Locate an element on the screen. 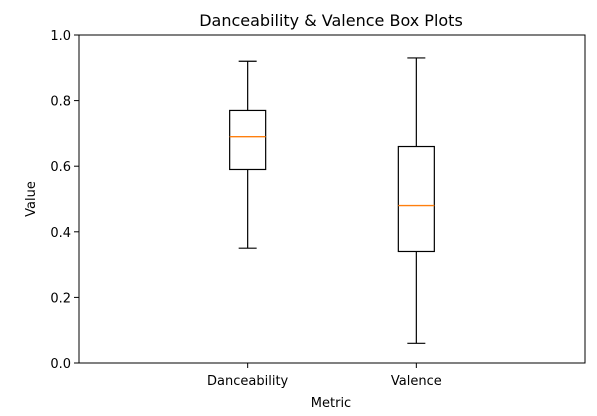 The image size is (597, 416). box-valence is located at coordinates (416, 200).